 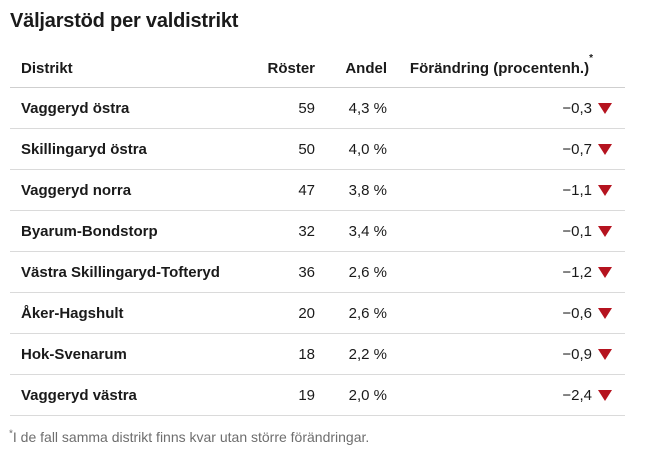 I want to click on district-cell: Vaggeryd västra, so click(x=125, y=395).